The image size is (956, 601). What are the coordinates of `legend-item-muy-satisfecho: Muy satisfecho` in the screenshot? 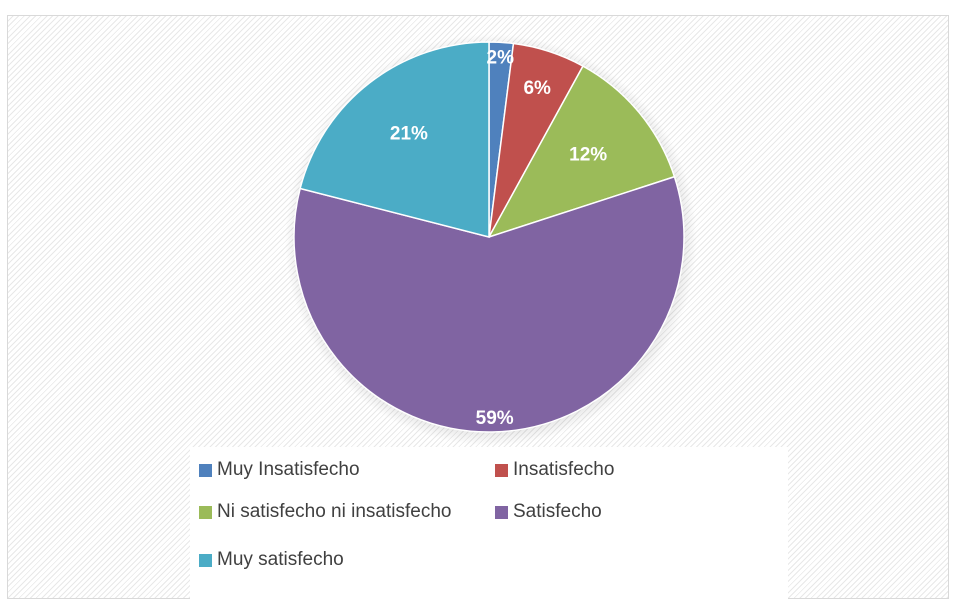 It's located at (271, 560).